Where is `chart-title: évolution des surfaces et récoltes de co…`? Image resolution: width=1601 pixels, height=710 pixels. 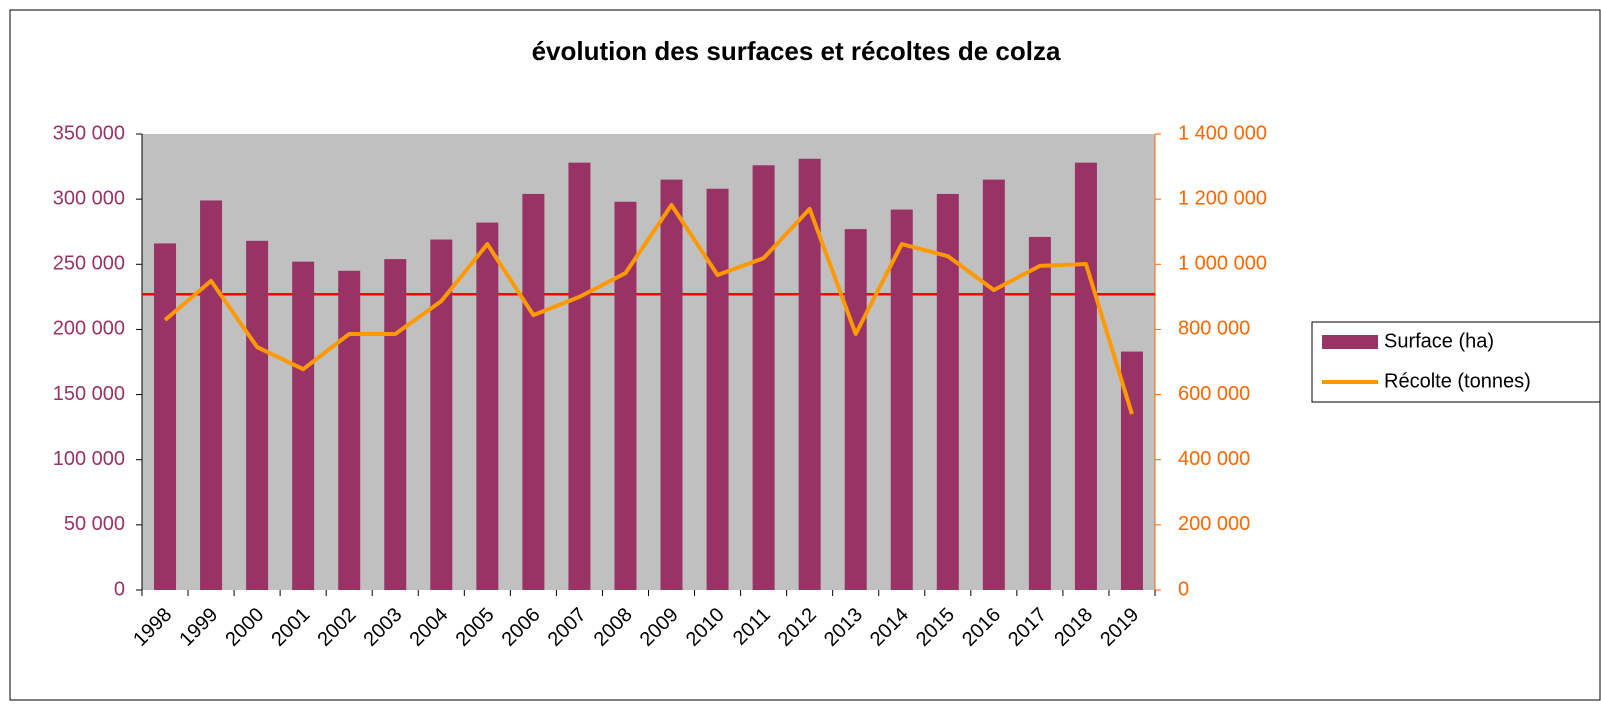
chart-title: évolution des surfaces et récoltes de co… is located at coordinates (796, 51).